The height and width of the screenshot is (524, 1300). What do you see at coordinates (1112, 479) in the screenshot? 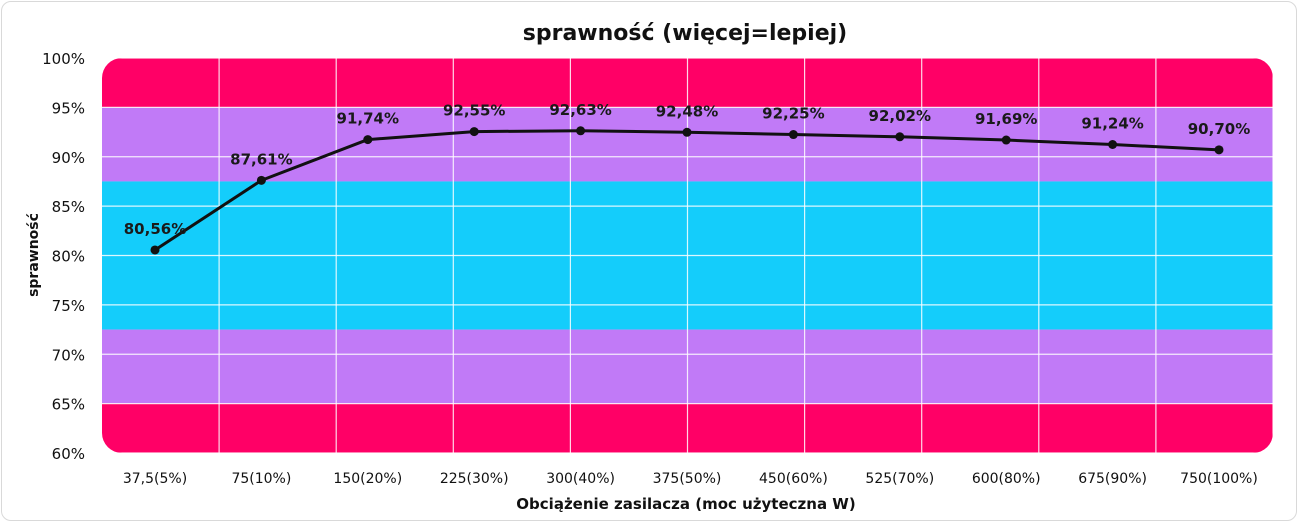
I see `x-tick-label: 675(90%)` at bounding box center [1112, 479].